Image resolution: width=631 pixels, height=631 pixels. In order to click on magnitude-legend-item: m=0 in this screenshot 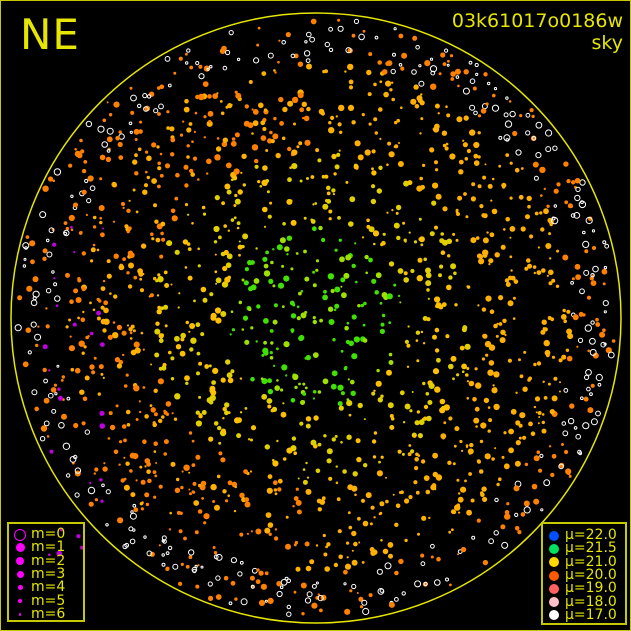, I will do `click(46, 534)`.